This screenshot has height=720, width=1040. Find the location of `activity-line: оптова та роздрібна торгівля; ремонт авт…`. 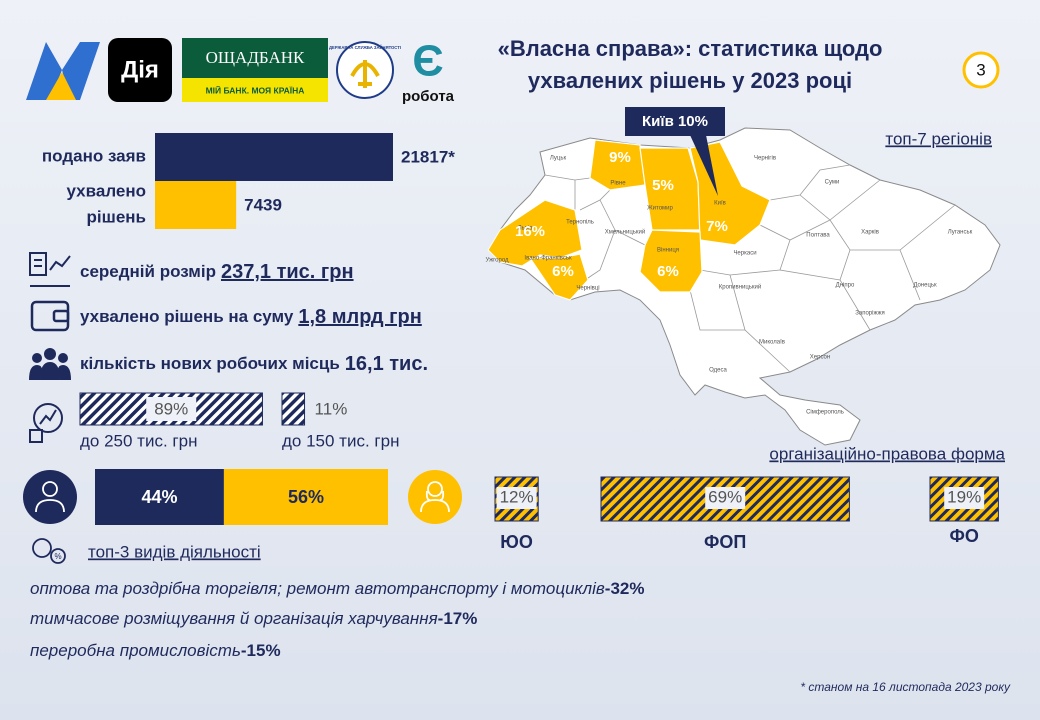

activity-line: оптова та роздрібна торгівля; ремонт авт… is located at coordinates (337, 588).